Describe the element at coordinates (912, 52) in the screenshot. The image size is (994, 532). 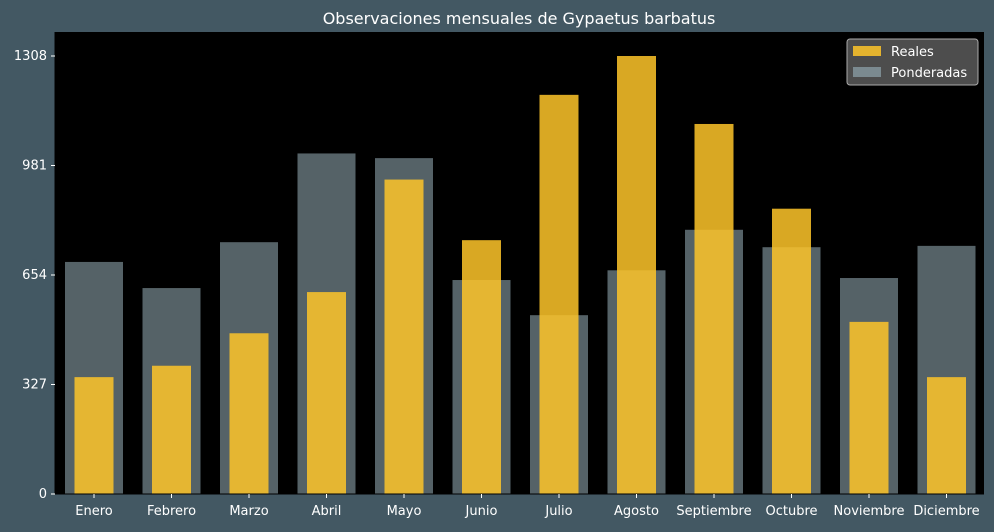
I see `legend-label-reales: Reales` at that location.